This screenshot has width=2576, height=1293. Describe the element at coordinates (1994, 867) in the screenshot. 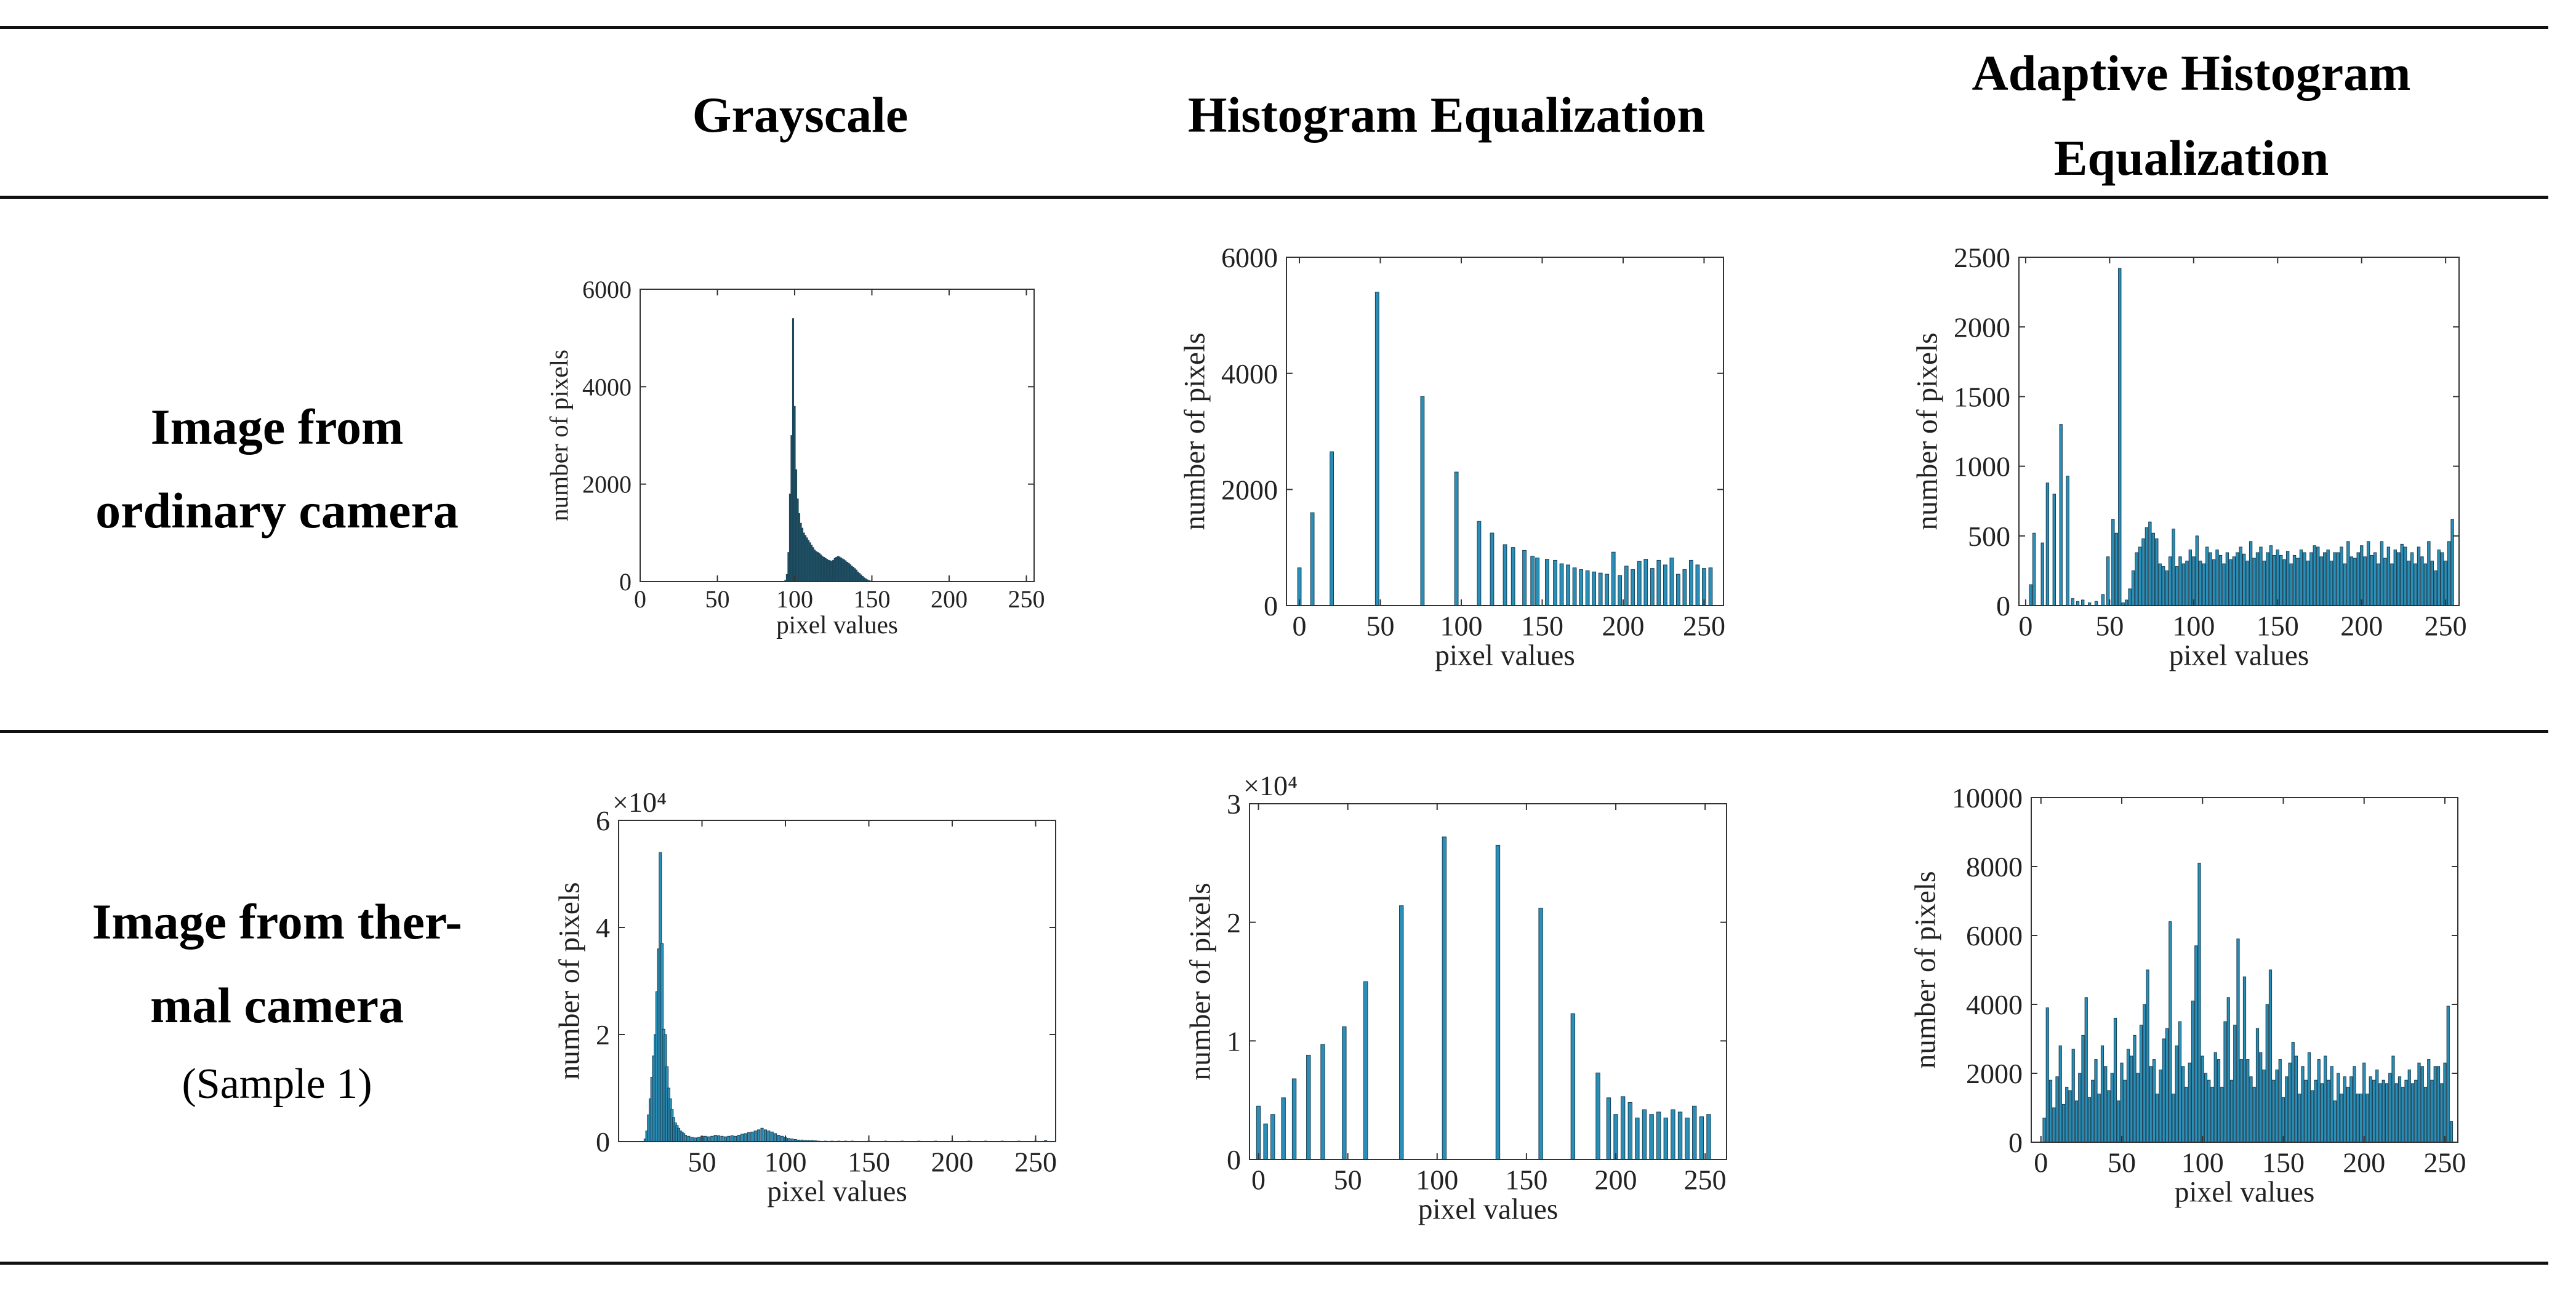

I see `y-tick-label: 8000` at that location.